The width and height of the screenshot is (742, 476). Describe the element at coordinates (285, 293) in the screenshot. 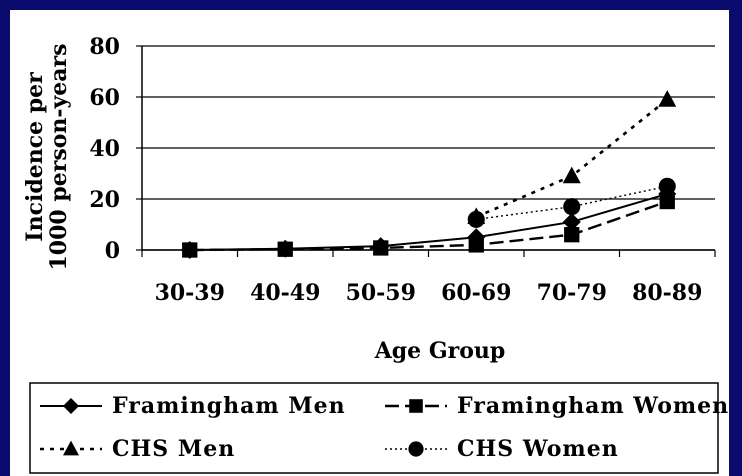

I see `x-tick-label: 40-49` at that location.